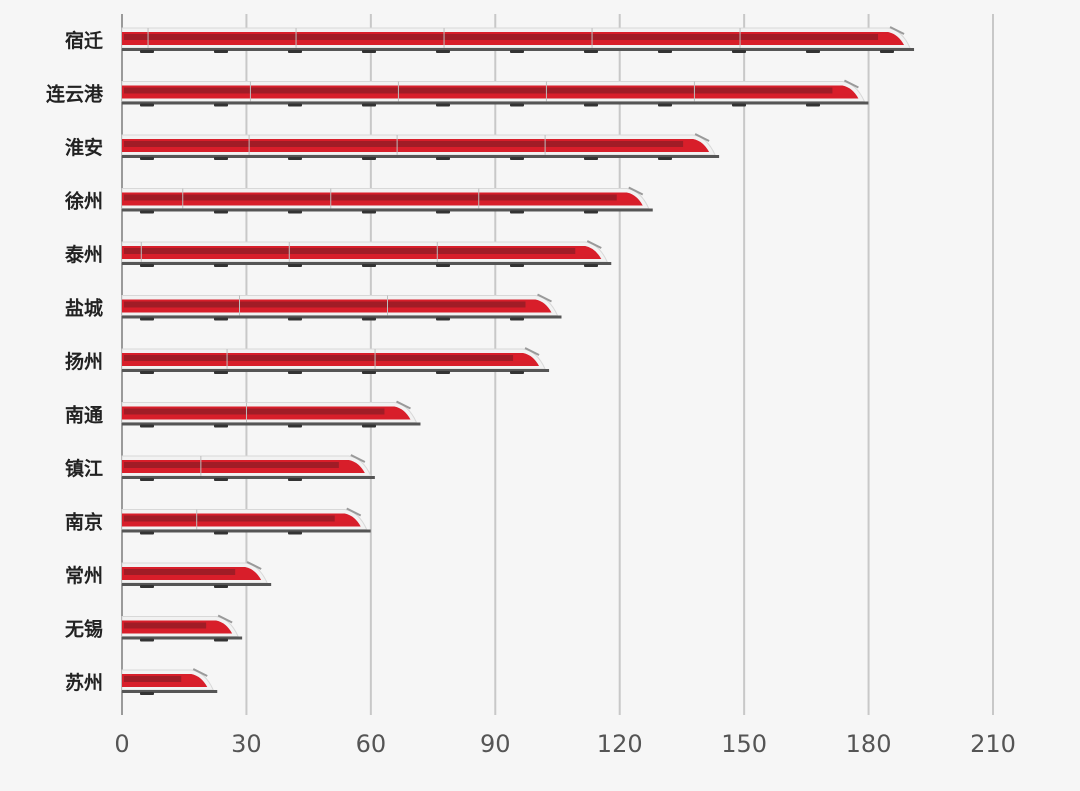 This screenshot has height=791, width=1080. I want to click on category-label: 常州, so click(84, 575).